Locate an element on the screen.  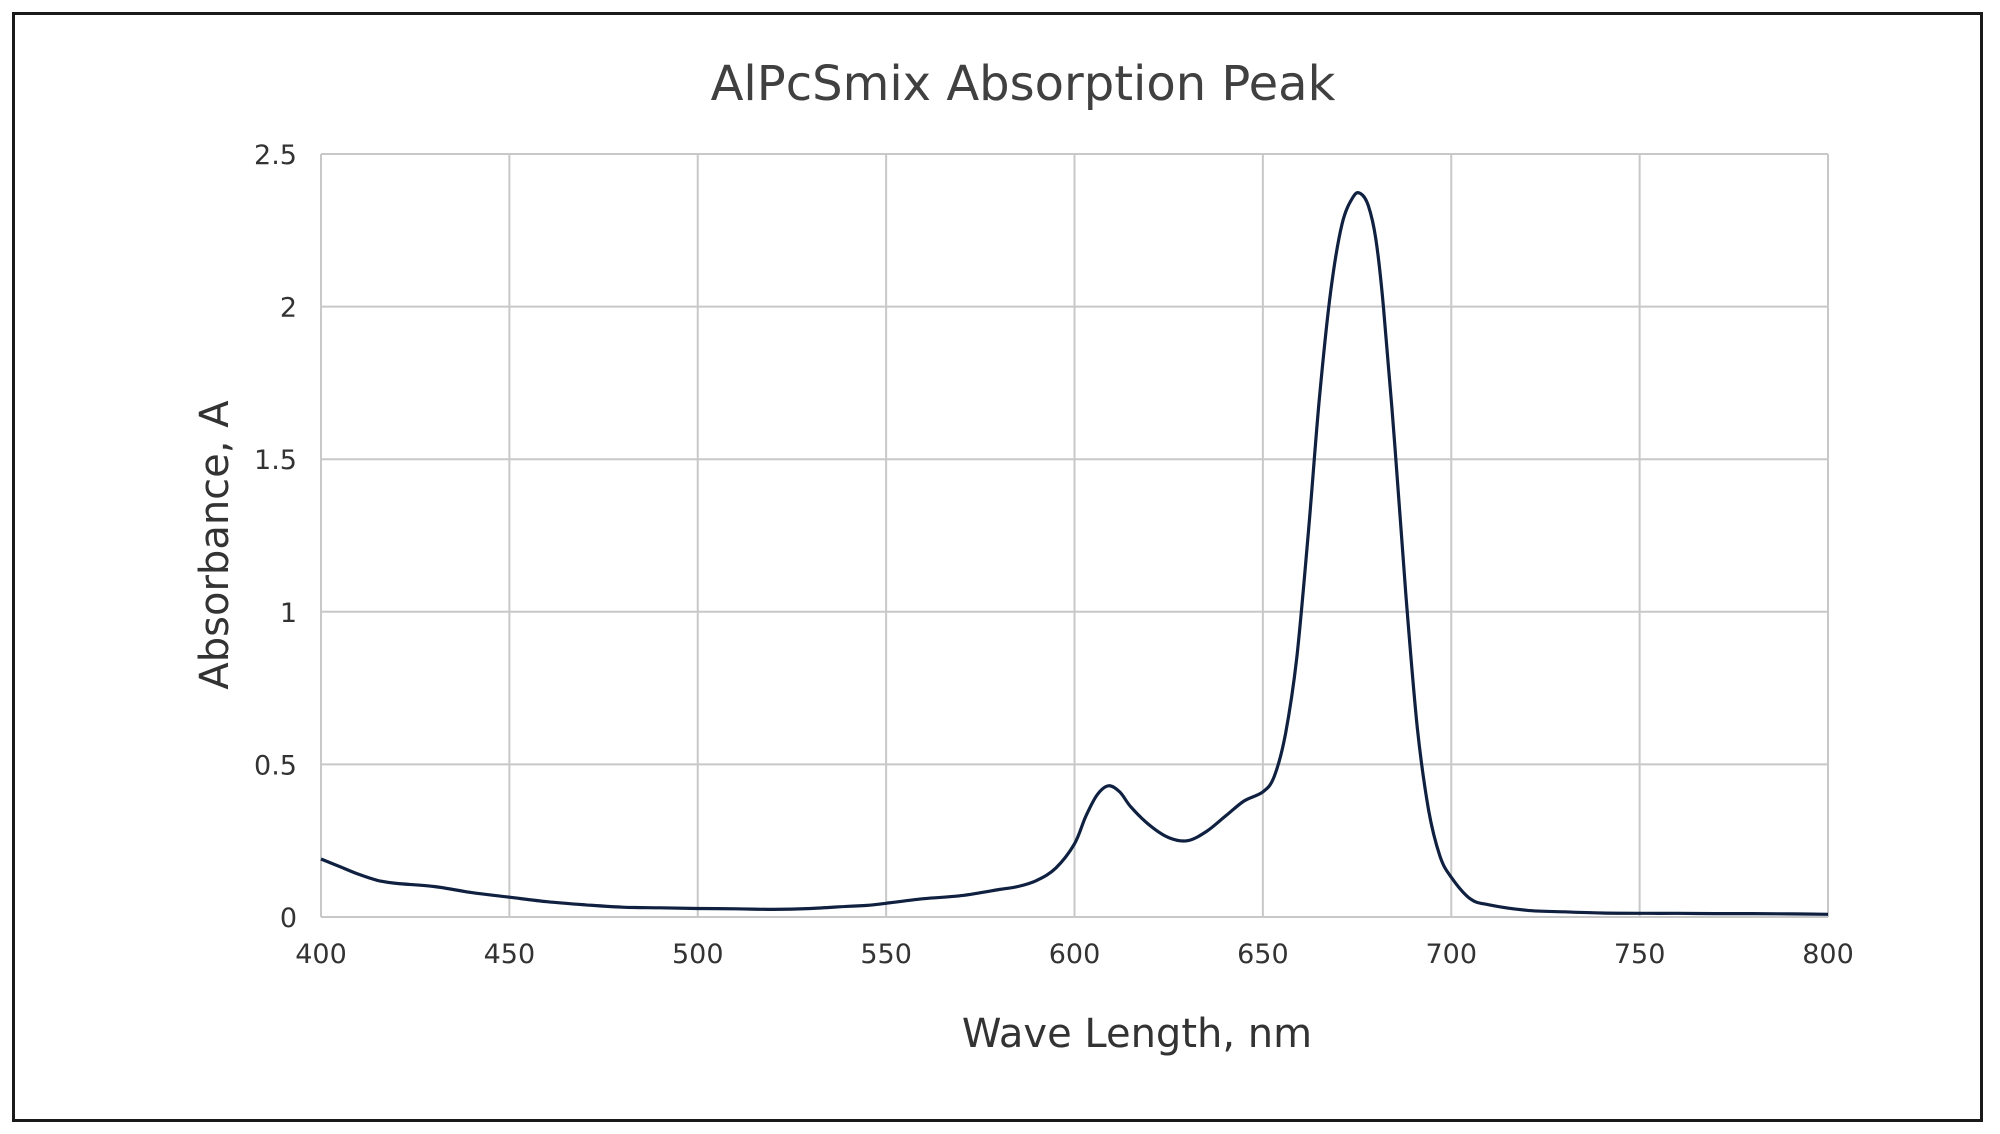
x-tick-labels: 400 450 500 550 600 650 700 750 800 is located at coordinates (1074, 954).